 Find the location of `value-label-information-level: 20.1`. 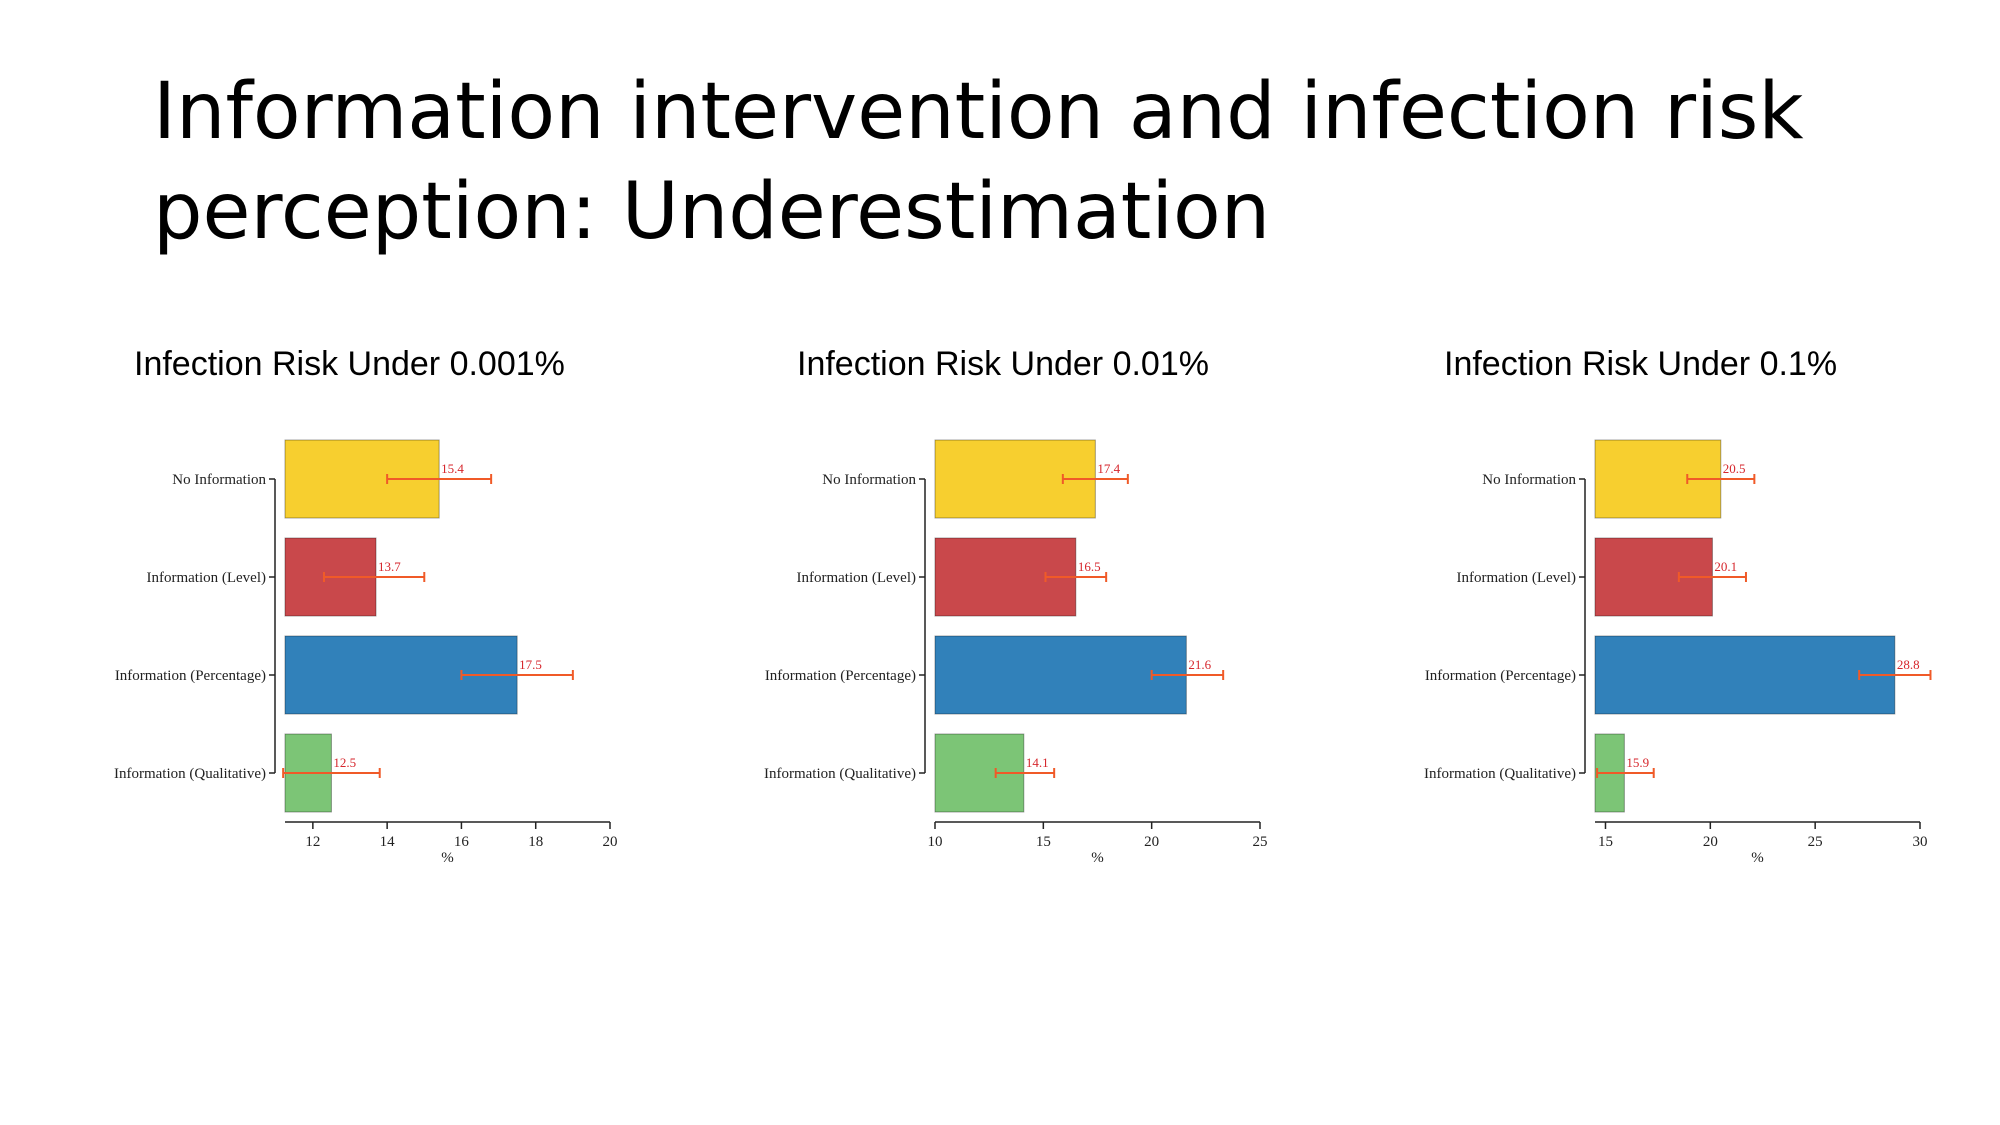

value-label-information-level: 20.1 is located at coordinates (1725, 566).